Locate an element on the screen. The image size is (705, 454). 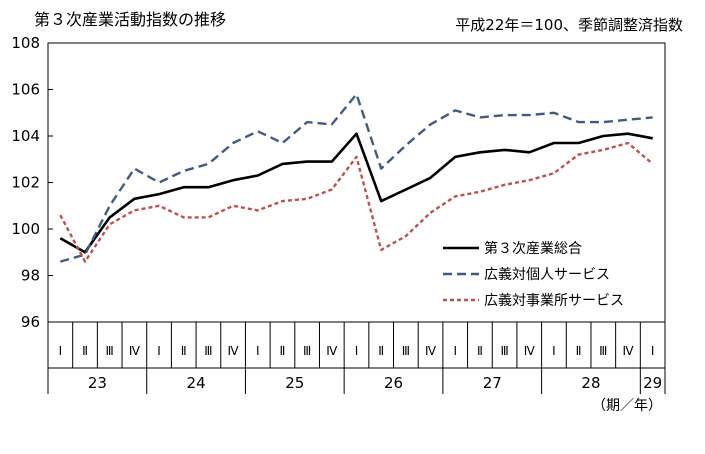
year-label: 28 is located at coordinates (590, 383).